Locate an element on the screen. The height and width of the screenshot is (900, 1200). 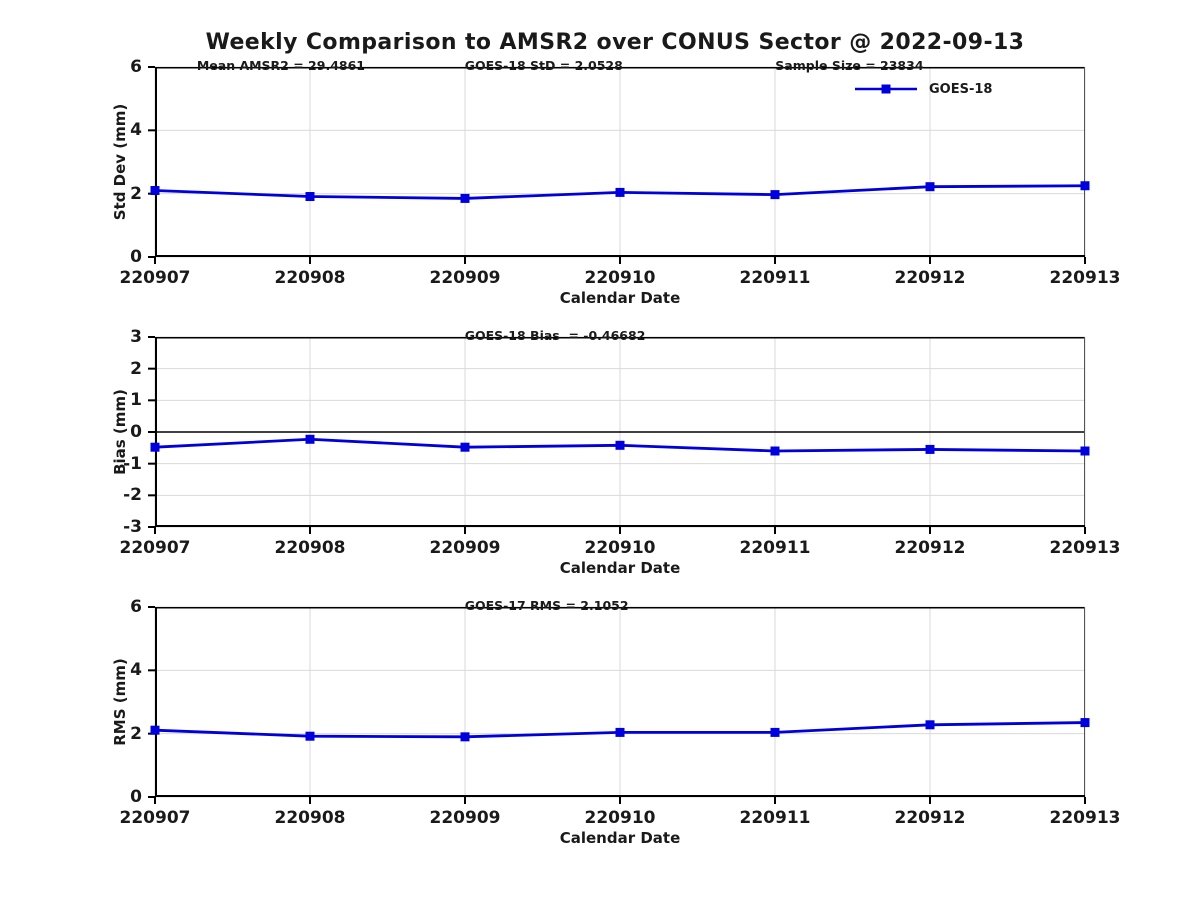
plot-annotation: Mean AMSR2 = 29.4861 is located at coordinates (280, 65).